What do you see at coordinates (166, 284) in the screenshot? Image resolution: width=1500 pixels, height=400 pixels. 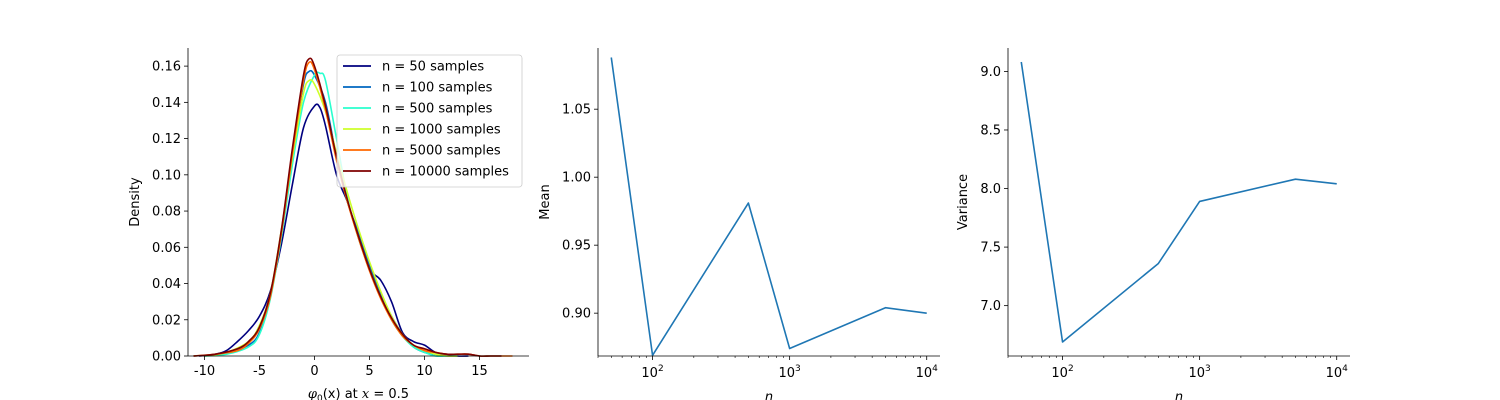 I see `y-tick-label: 0.04` at bounding box center [166, 284].